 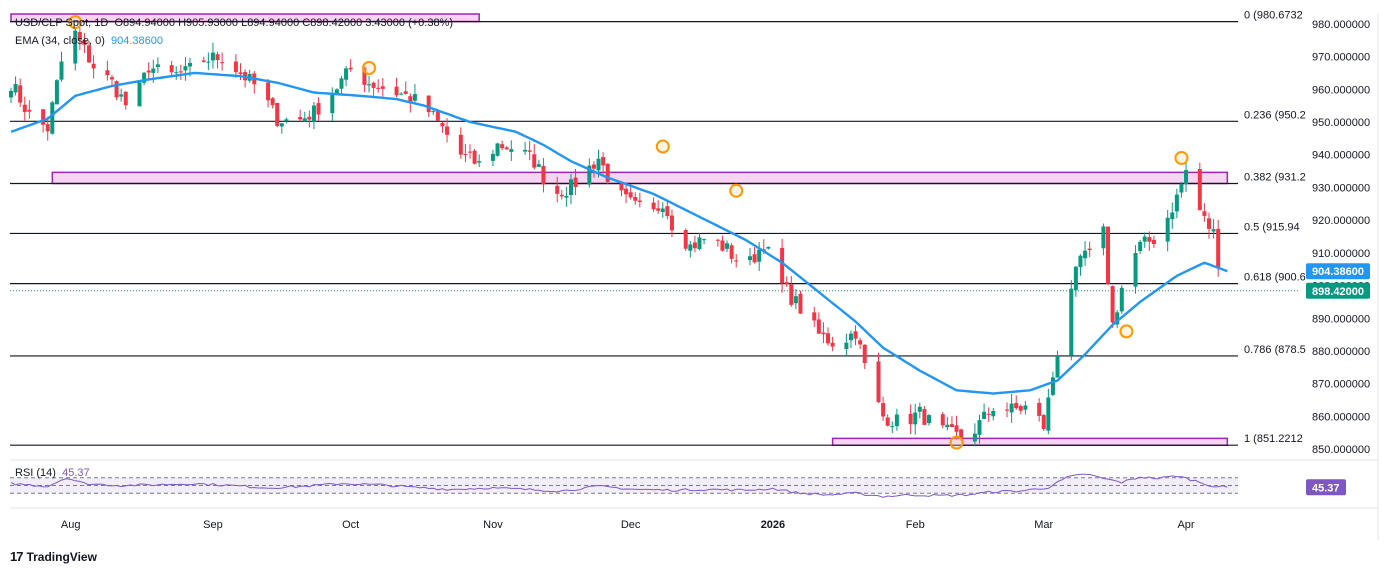 I want to click on swing-marker, so click(x=369, y=67).